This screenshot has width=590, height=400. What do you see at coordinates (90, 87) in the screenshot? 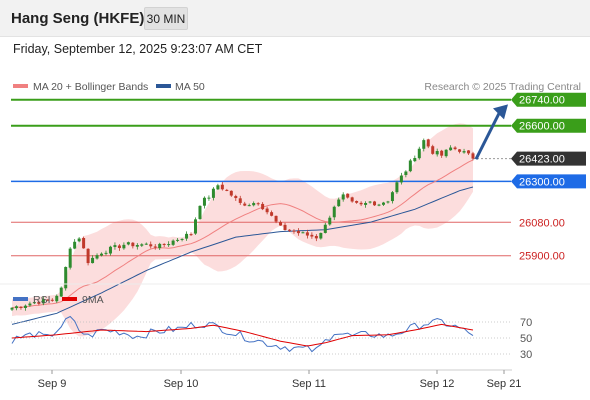
I see `ma20-legend-label: MA 20 + Bollinger Bands` at bounding box center [90, 87].